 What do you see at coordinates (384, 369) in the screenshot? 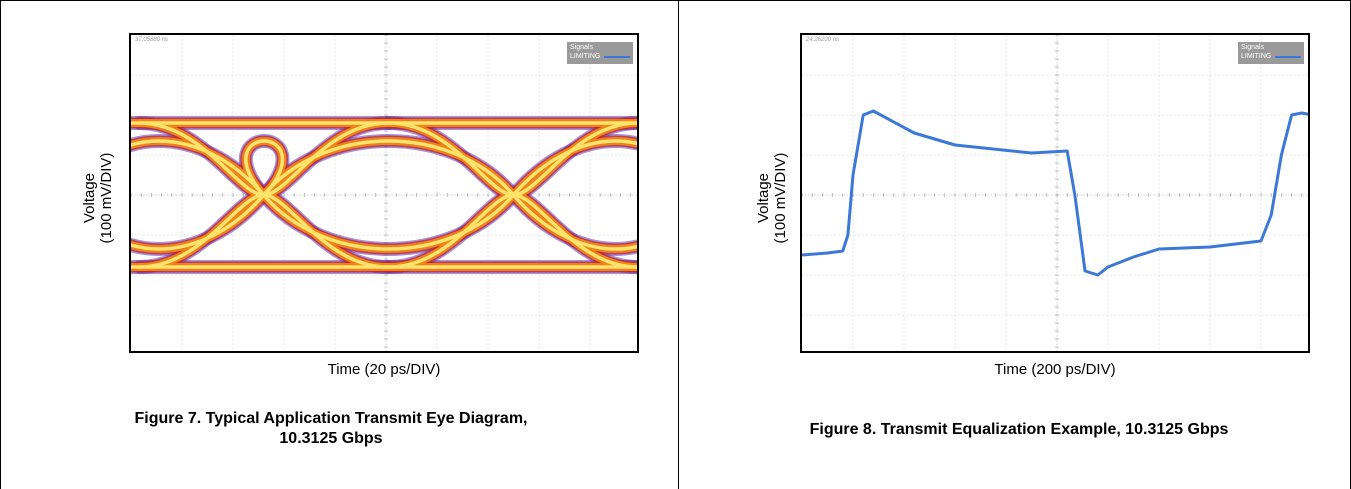
I see `x-axis-label: Time (20 ps/DIV)` at bounding box center [384, 369].